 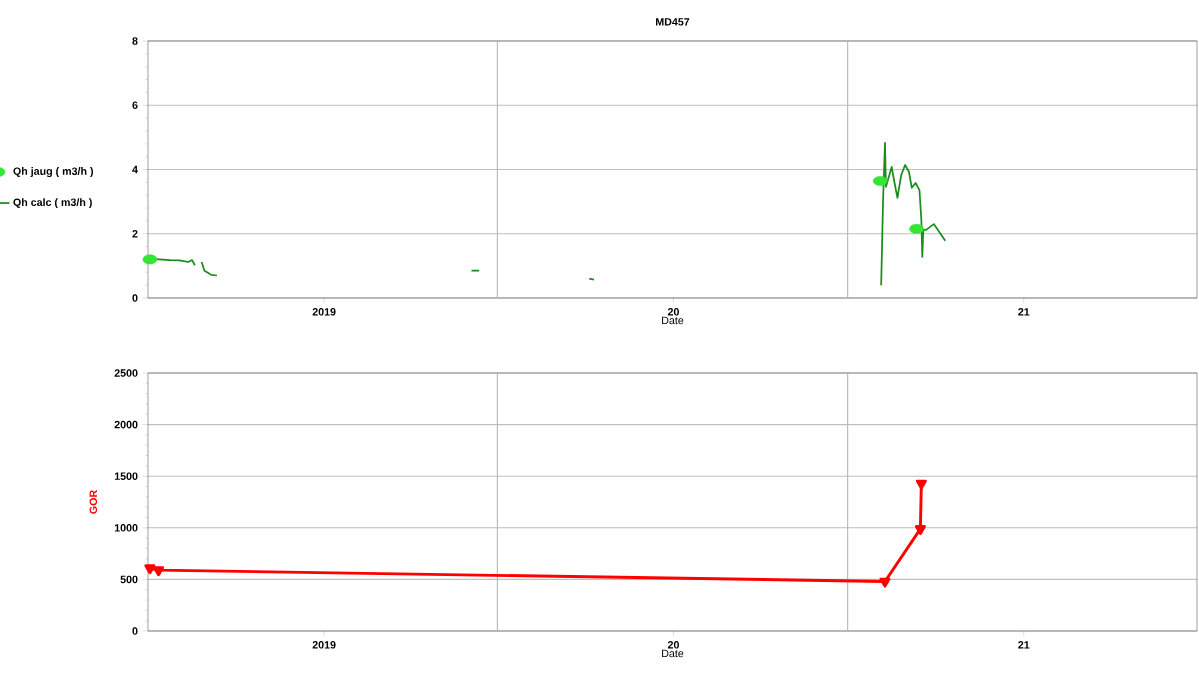 What do you see at coordinates (673, 22) in the screenshot?
I see `chart-title: MD457` at bounding box center [673, 22].